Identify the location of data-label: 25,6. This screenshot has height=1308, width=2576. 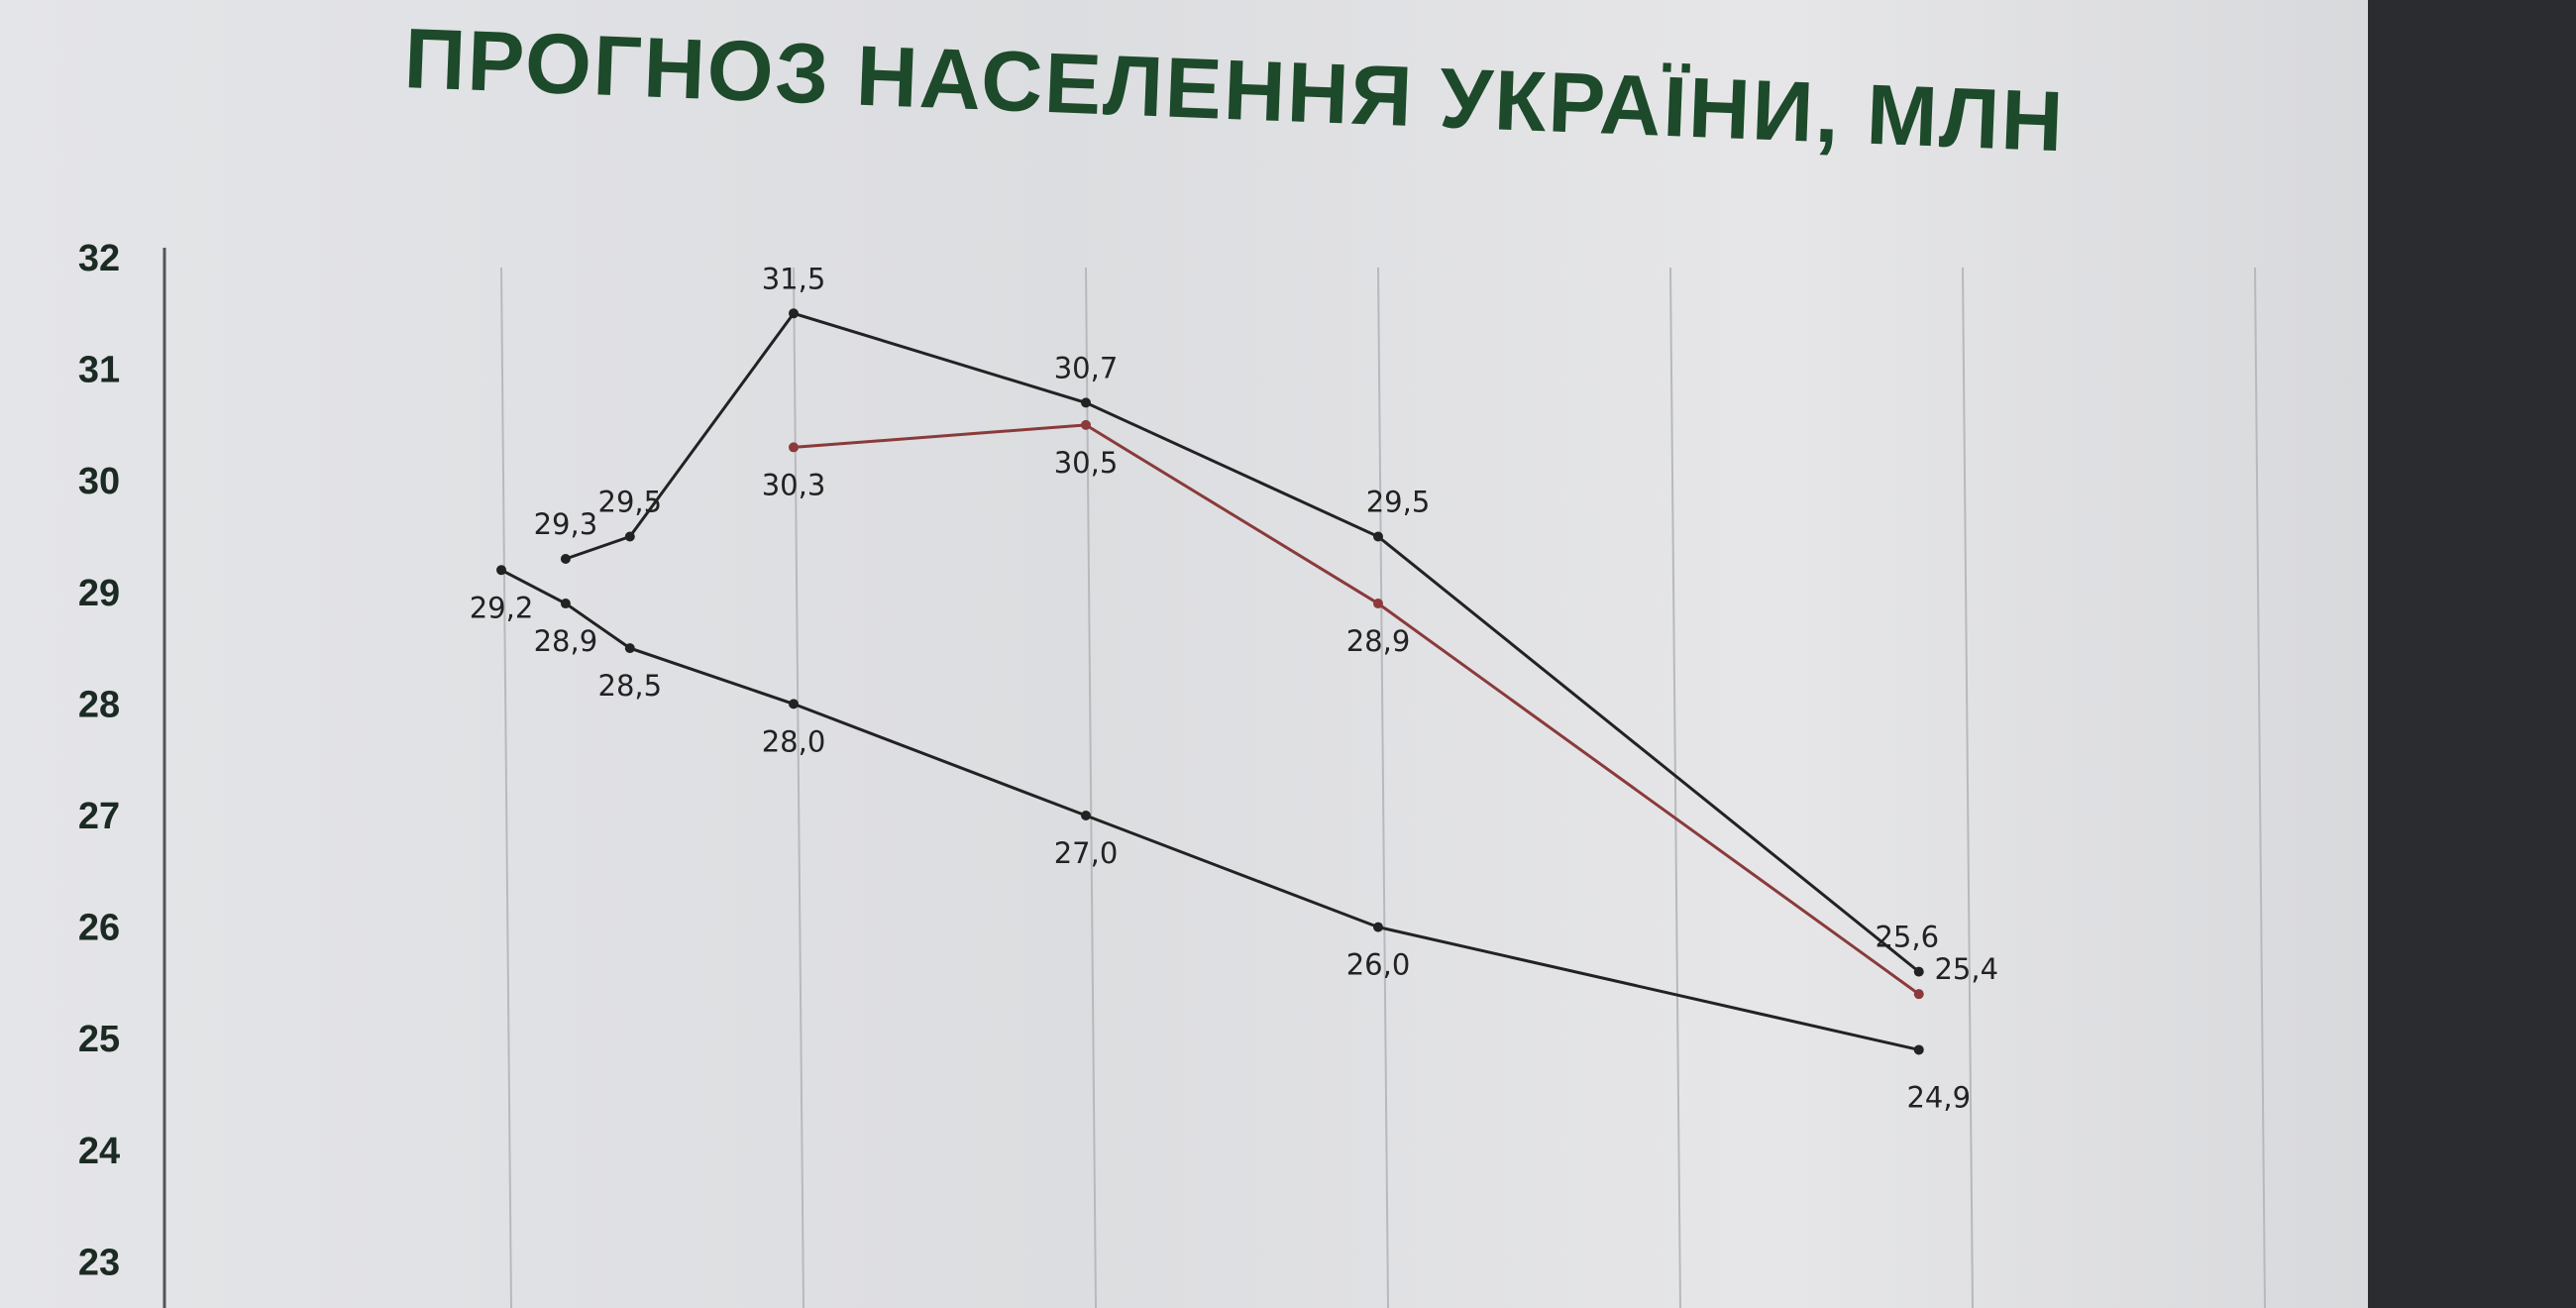
(1907, 937).